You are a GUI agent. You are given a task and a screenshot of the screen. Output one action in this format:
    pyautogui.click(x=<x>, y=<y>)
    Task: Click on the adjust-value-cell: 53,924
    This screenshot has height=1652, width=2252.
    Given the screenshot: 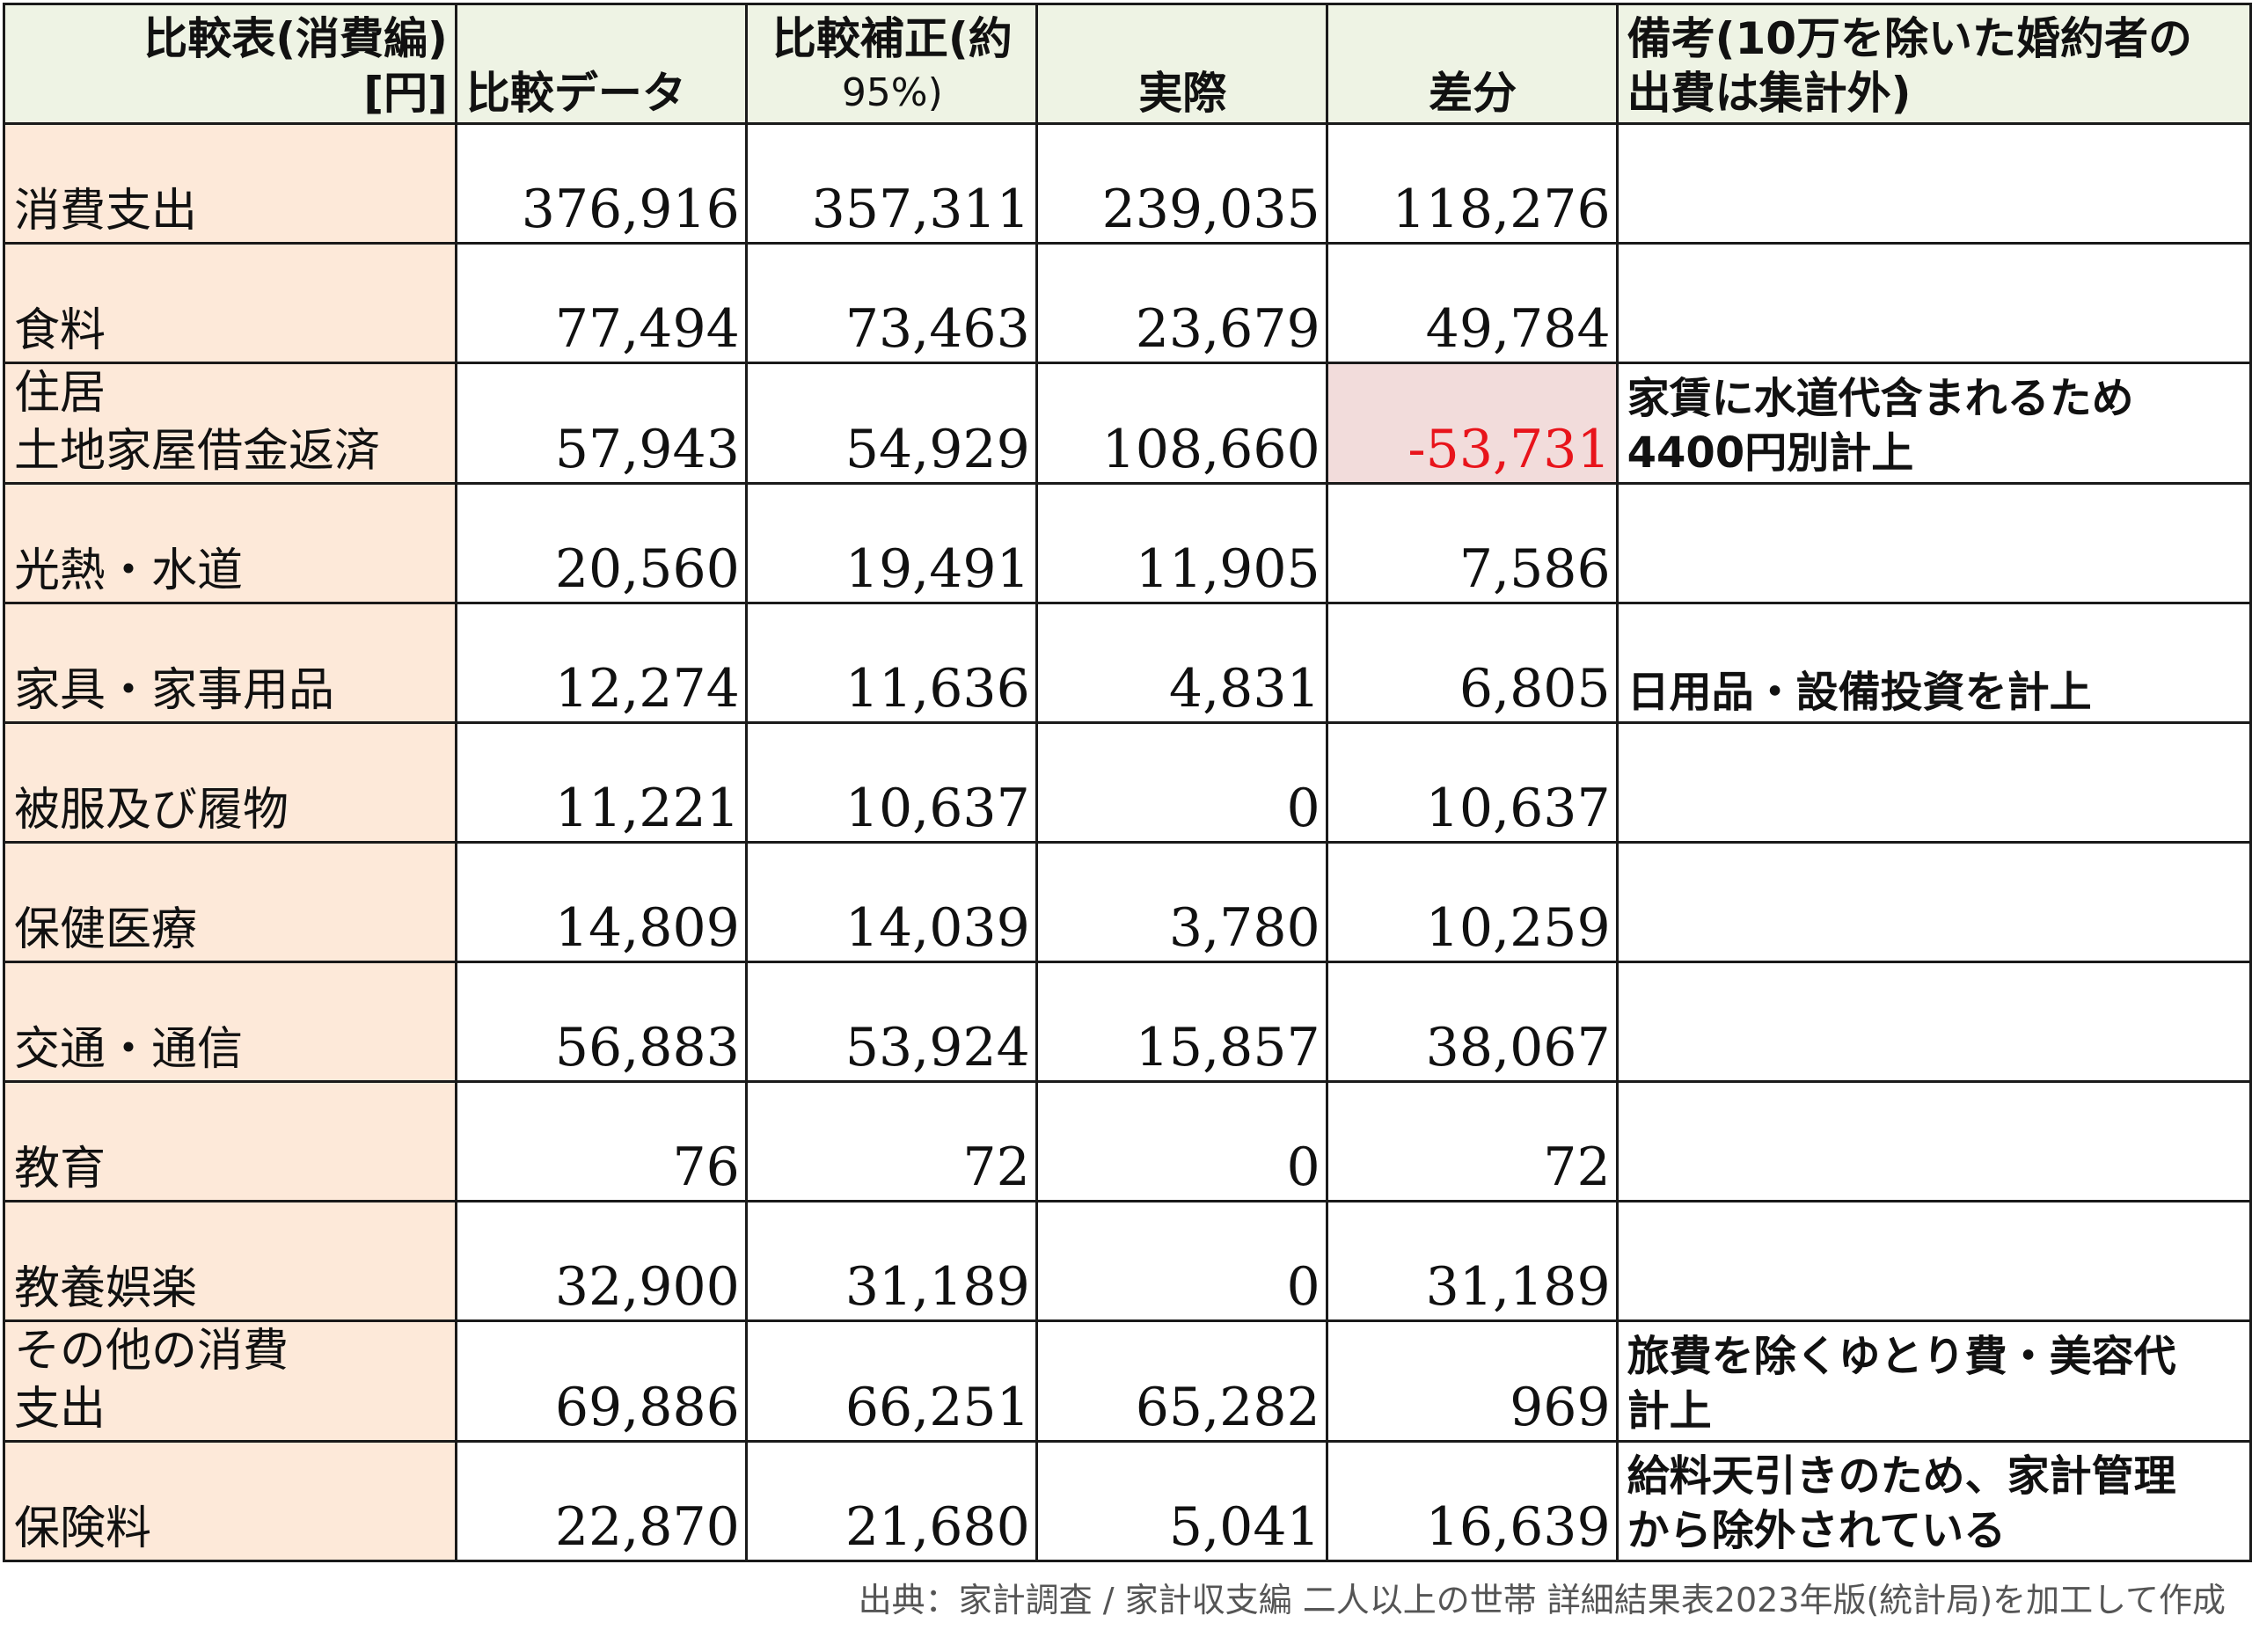 What is the action you would take?
    pyautogui.click(x=891, y=1022)
    